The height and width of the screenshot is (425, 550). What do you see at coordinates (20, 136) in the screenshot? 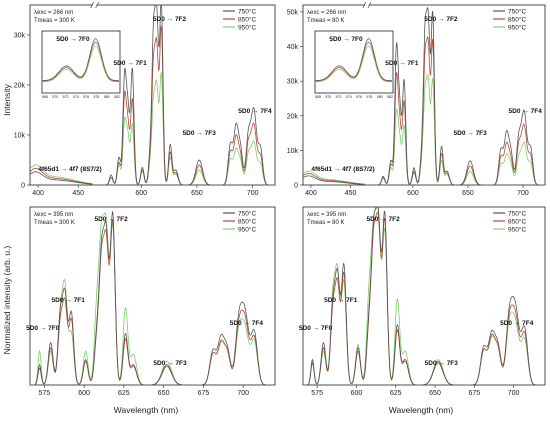
I see `y-tick-label: 10k` at bounding box center [20, 136].